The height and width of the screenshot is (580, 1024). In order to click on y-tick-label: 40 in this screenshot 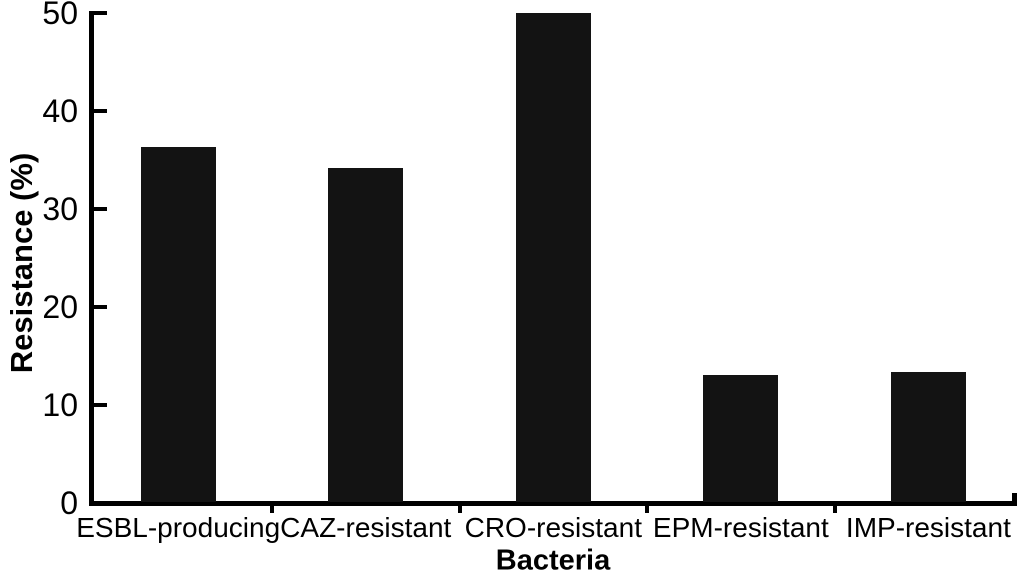, I will do `click(60, 111)`.